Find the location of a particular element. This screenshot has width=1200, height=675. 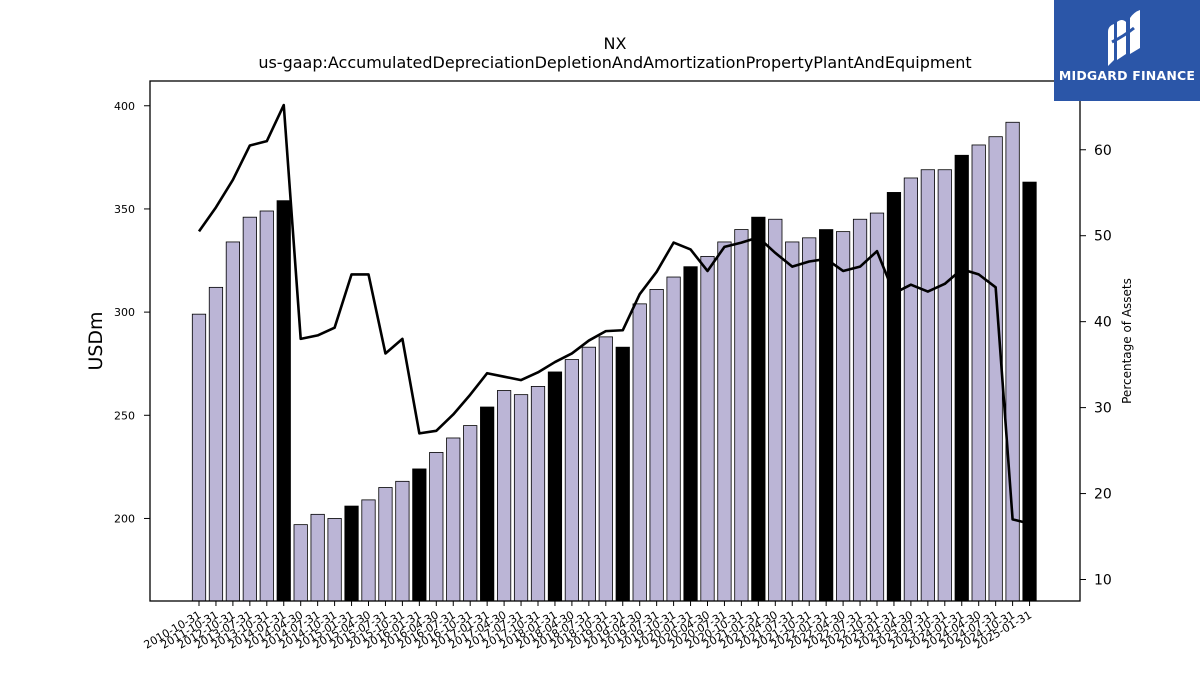

y-tick-label: 200 is located at coordinates (124, 518).